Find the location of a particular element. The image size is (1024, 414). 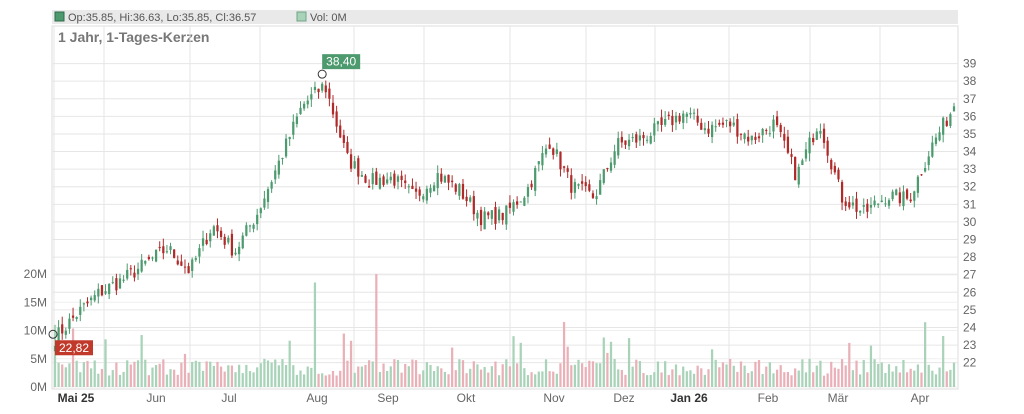

price-tick-label: 29 is located at coordinates (970, 240).